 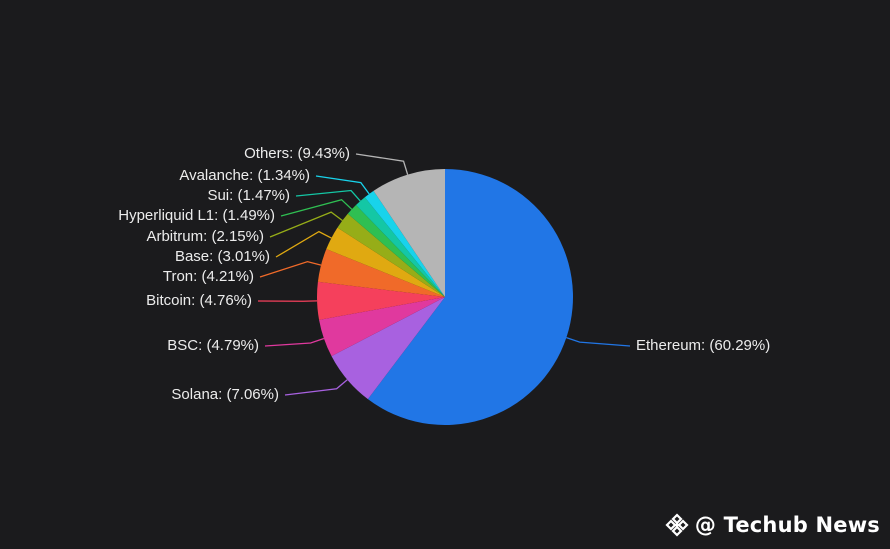 What do you see at coordinates (306, 224) in the screenshot?
I see `leader-line-arbitrum` at bounding box center [306, 224].